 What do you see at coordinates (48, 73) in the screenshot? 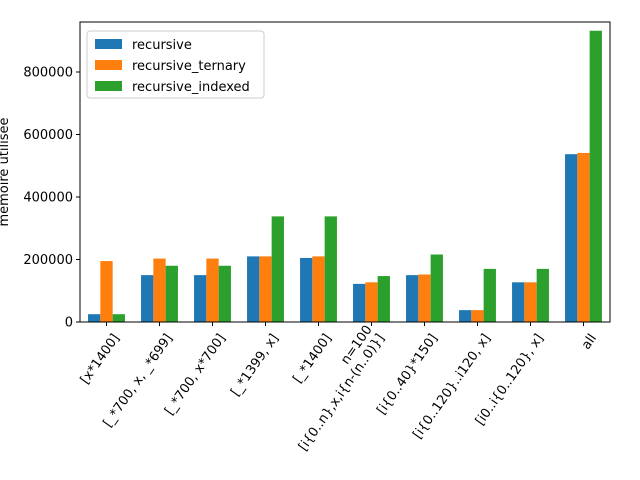
I see `y-tick-label: 800000` at bounding box center [48, 73].